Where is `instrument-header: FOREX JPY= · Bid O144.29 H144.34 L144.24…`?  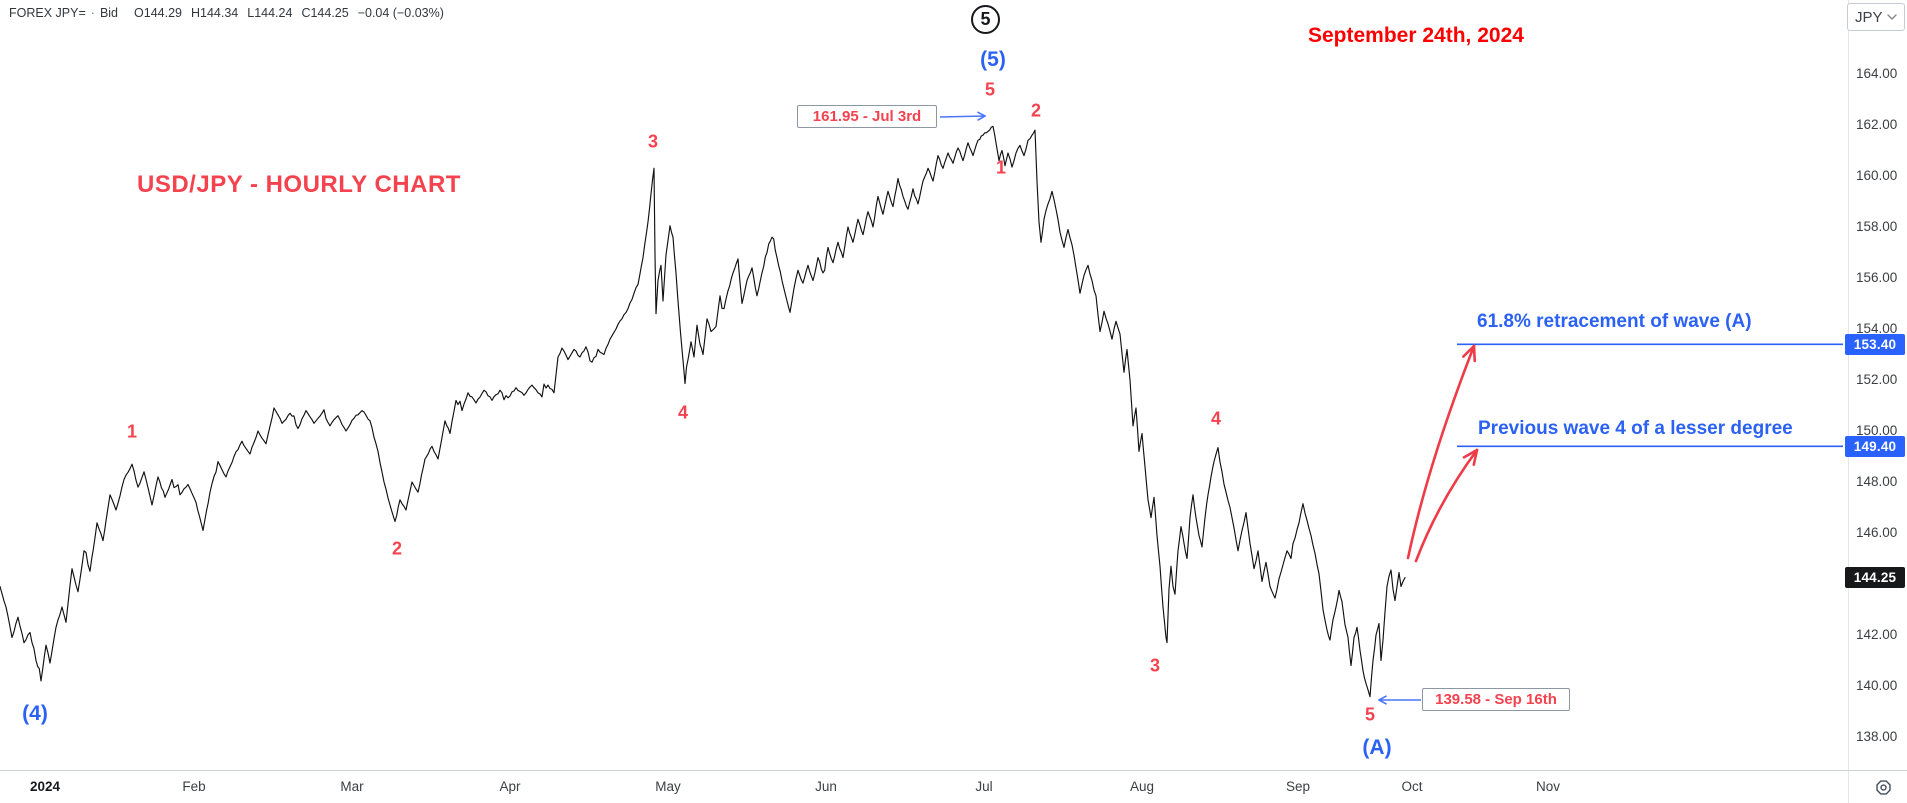 instrument-header: FOREX JPY= · Bid O144.29 H144.34 L144.24… is located at coordinates (226, 13).